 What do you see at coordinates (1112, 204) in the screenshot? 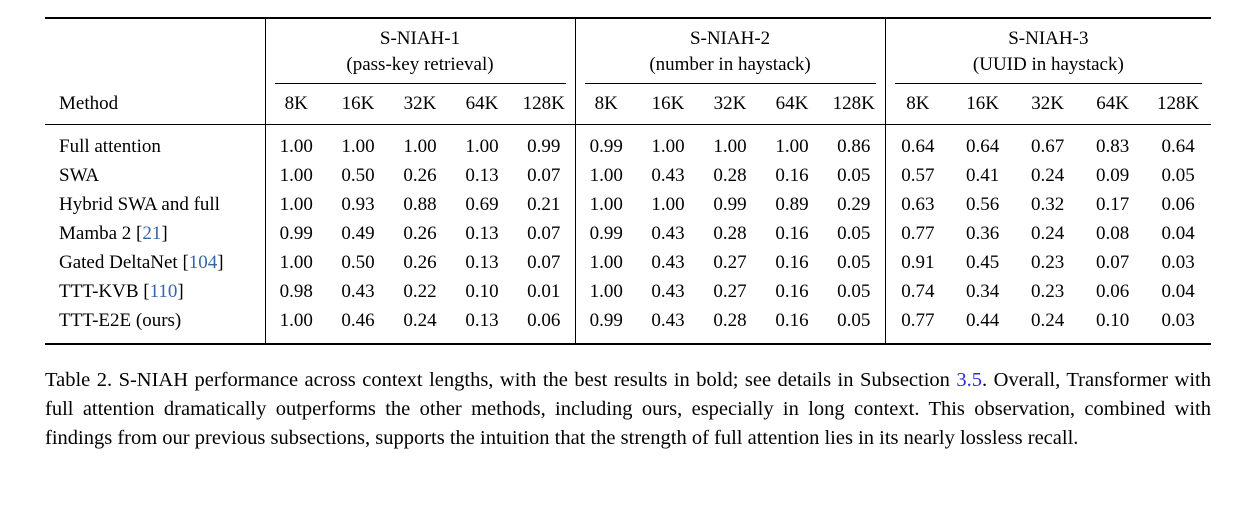
I see `value-cell: 0.17` at bounding box center [1112, 204].